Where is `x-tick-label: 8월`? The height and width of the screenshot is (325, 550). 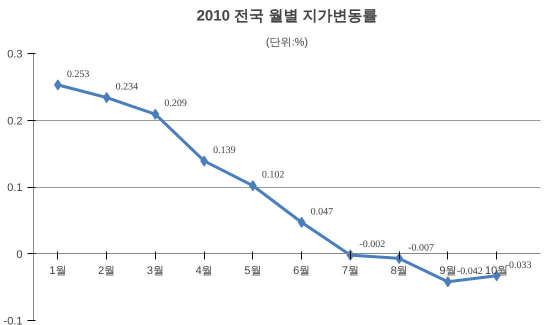 x-tick-label: 8월 is located at coordinates (399, 270).